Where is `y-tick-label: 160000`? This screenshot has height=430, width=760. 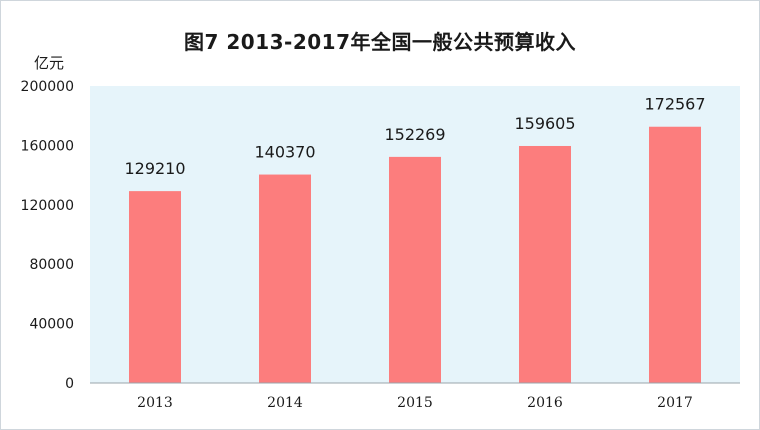
y-tick-label: 160000 is located at coordinates (47, 146).